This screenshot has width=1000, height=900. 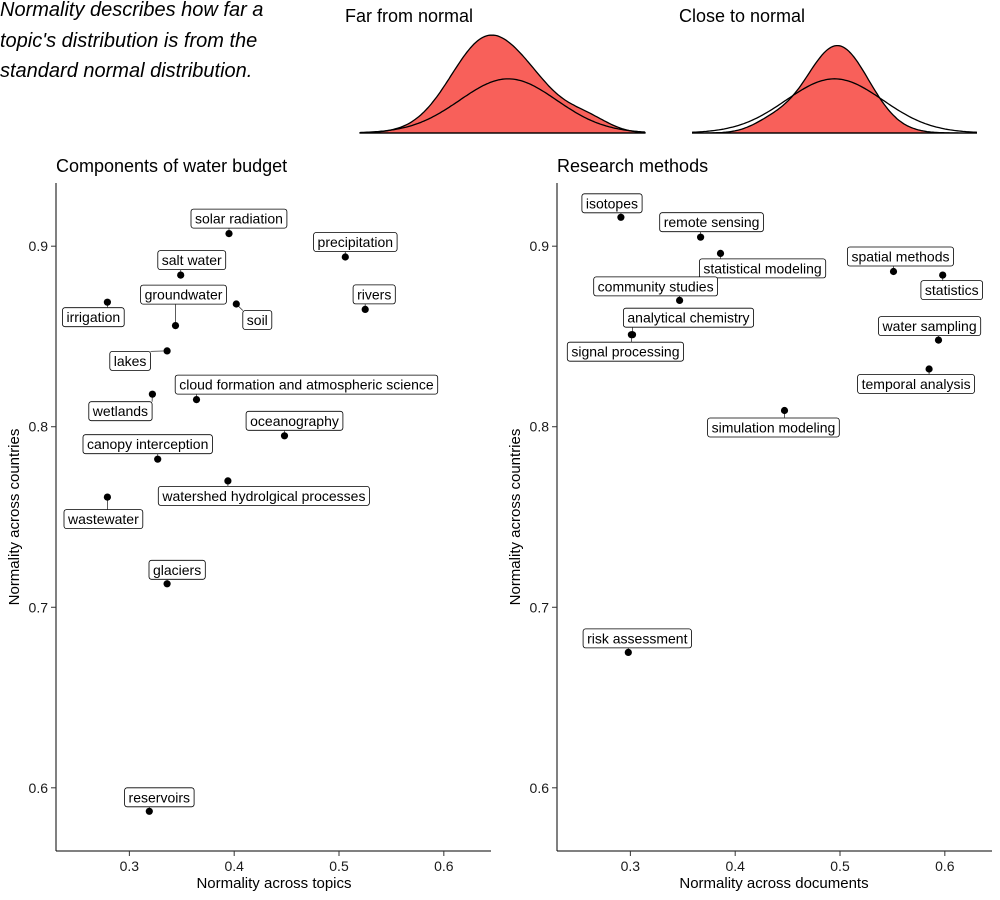 What do you see at coordinates (952, 290) in the screenshot?
I see `point-label: statistics` at bounding box center [952, 290].